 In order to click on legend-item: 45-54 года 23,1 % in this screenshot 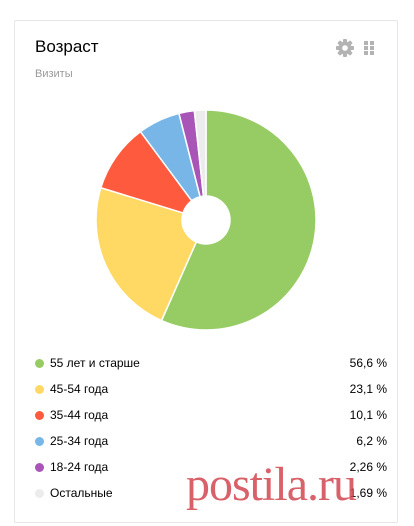, I will do `click(211, 390)`.